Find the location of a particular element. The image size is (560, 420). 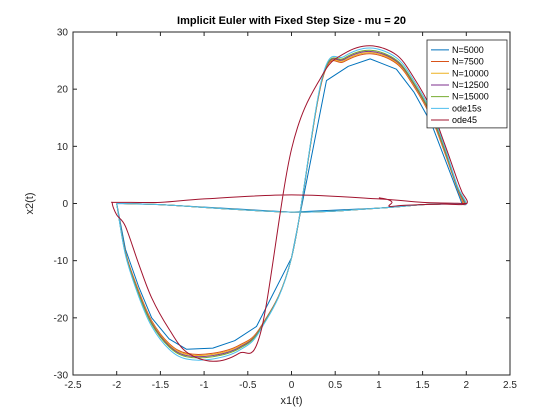

x-tick-label: -0.5 is located at coordinates (248, 385).